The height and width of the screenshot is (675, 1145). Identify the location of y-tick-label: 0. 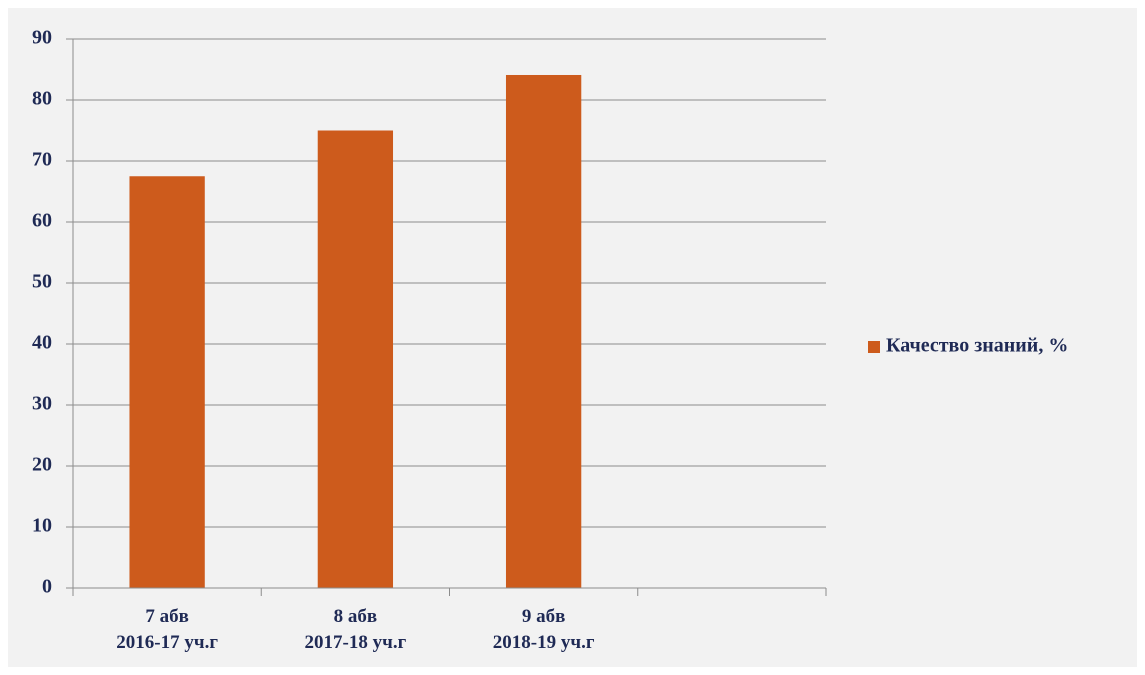
(47, 587).